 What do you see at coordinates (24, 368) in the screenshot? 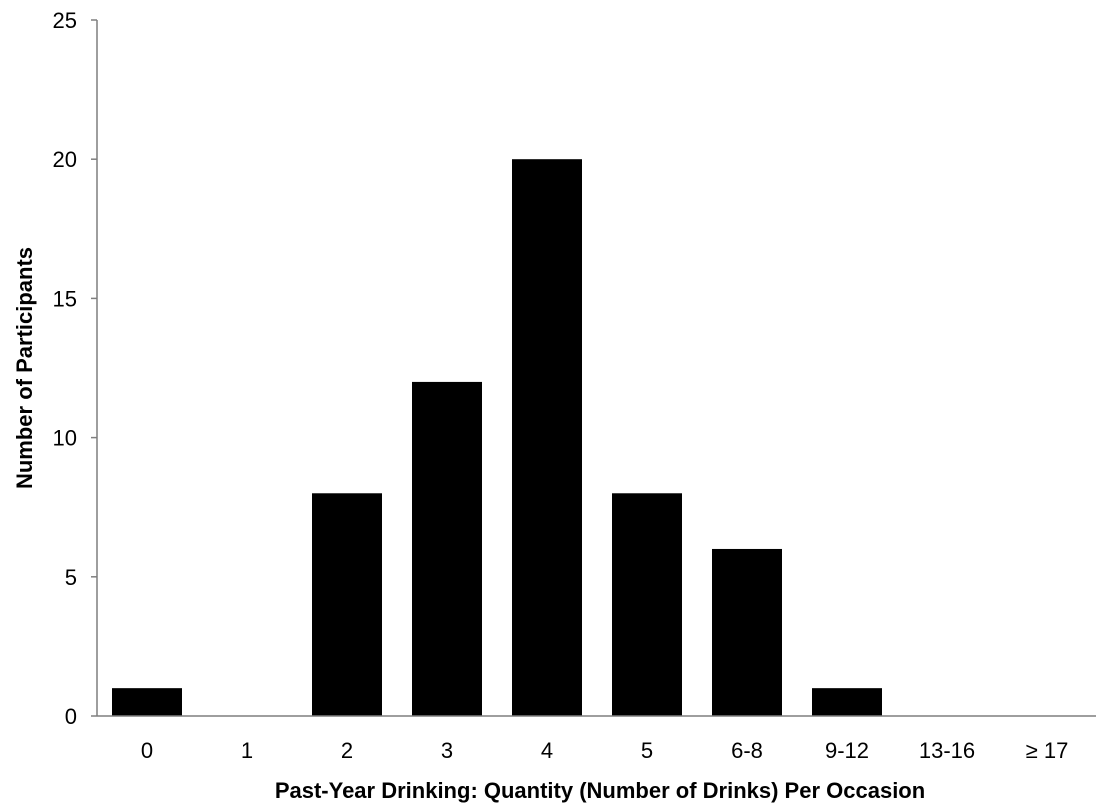
I see `y-axis-title: Number of Participants` at bounding box center [24, 368].